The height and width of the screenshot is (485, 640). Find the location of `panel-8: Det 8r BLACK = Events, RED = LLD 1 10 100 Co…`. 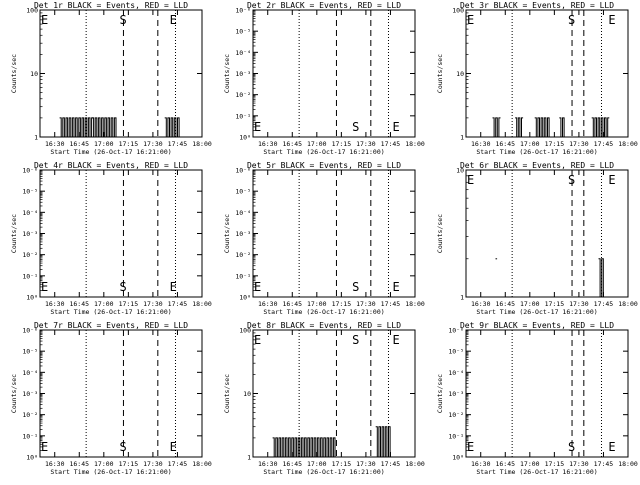

panel-8: Det 8r BLACK = Events, RED = LLD 1 10 100 Co… is located at coordinates (324, 398).